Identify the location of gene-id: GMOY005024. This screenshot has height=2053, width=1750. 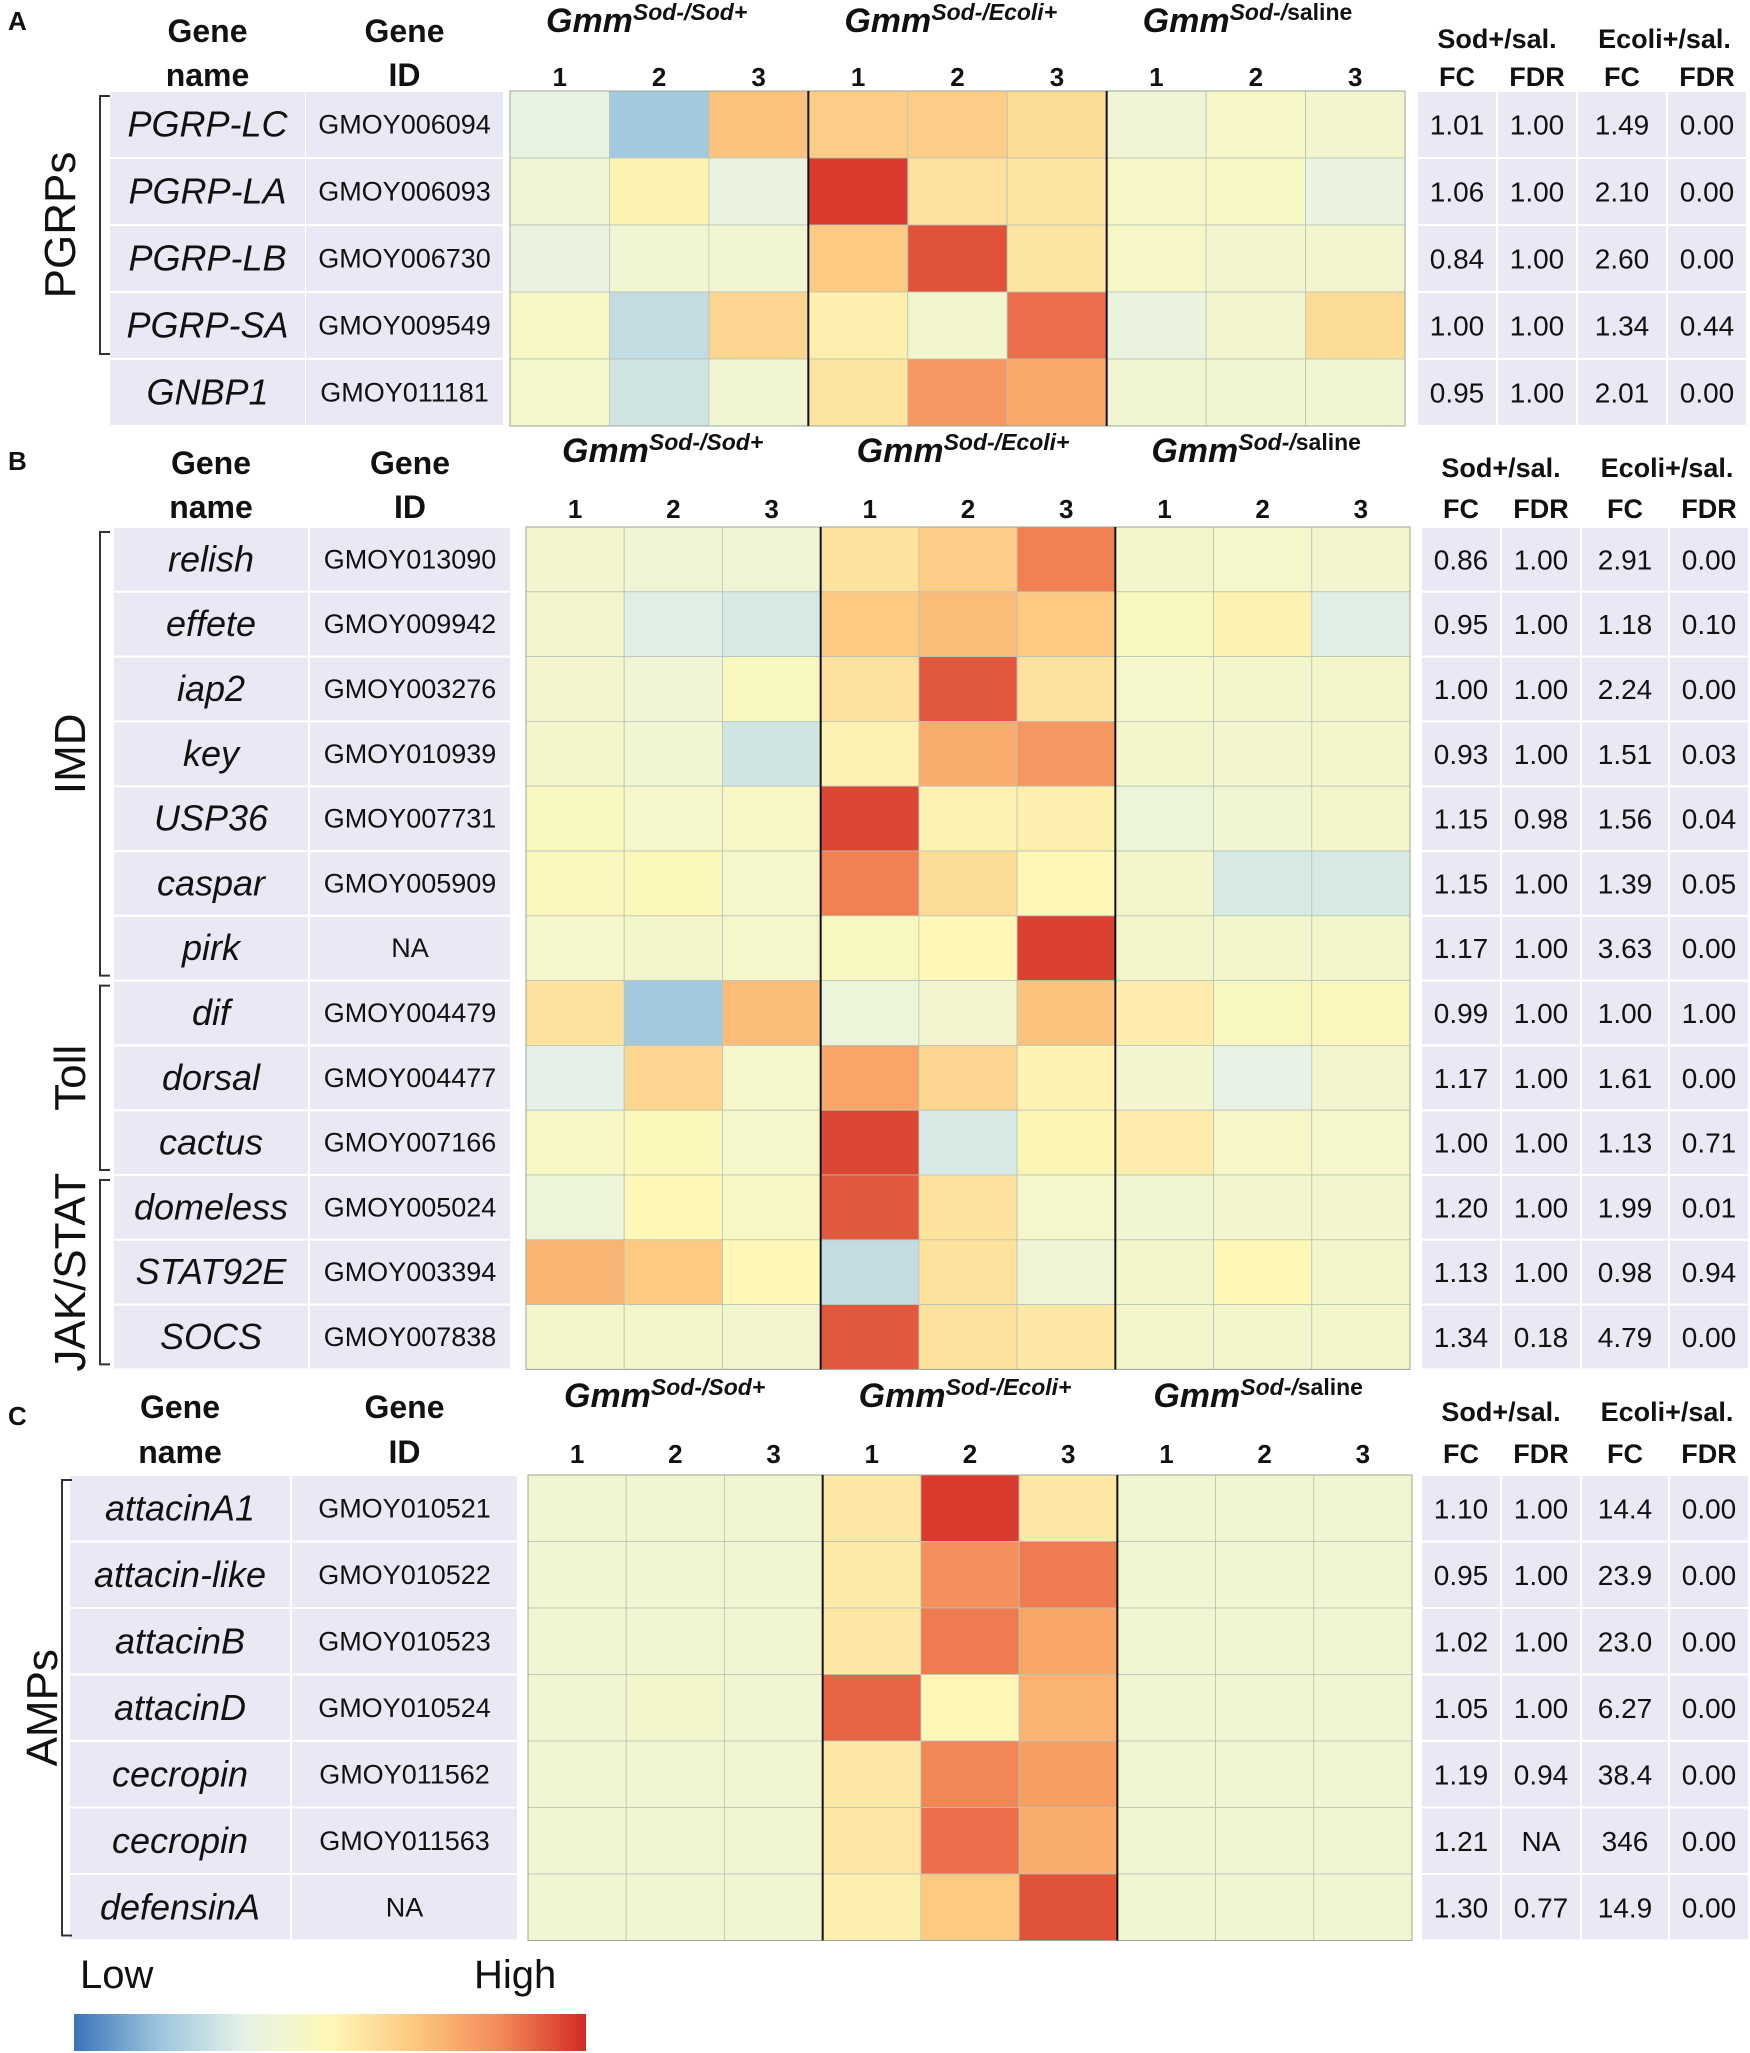
(410, 1207).